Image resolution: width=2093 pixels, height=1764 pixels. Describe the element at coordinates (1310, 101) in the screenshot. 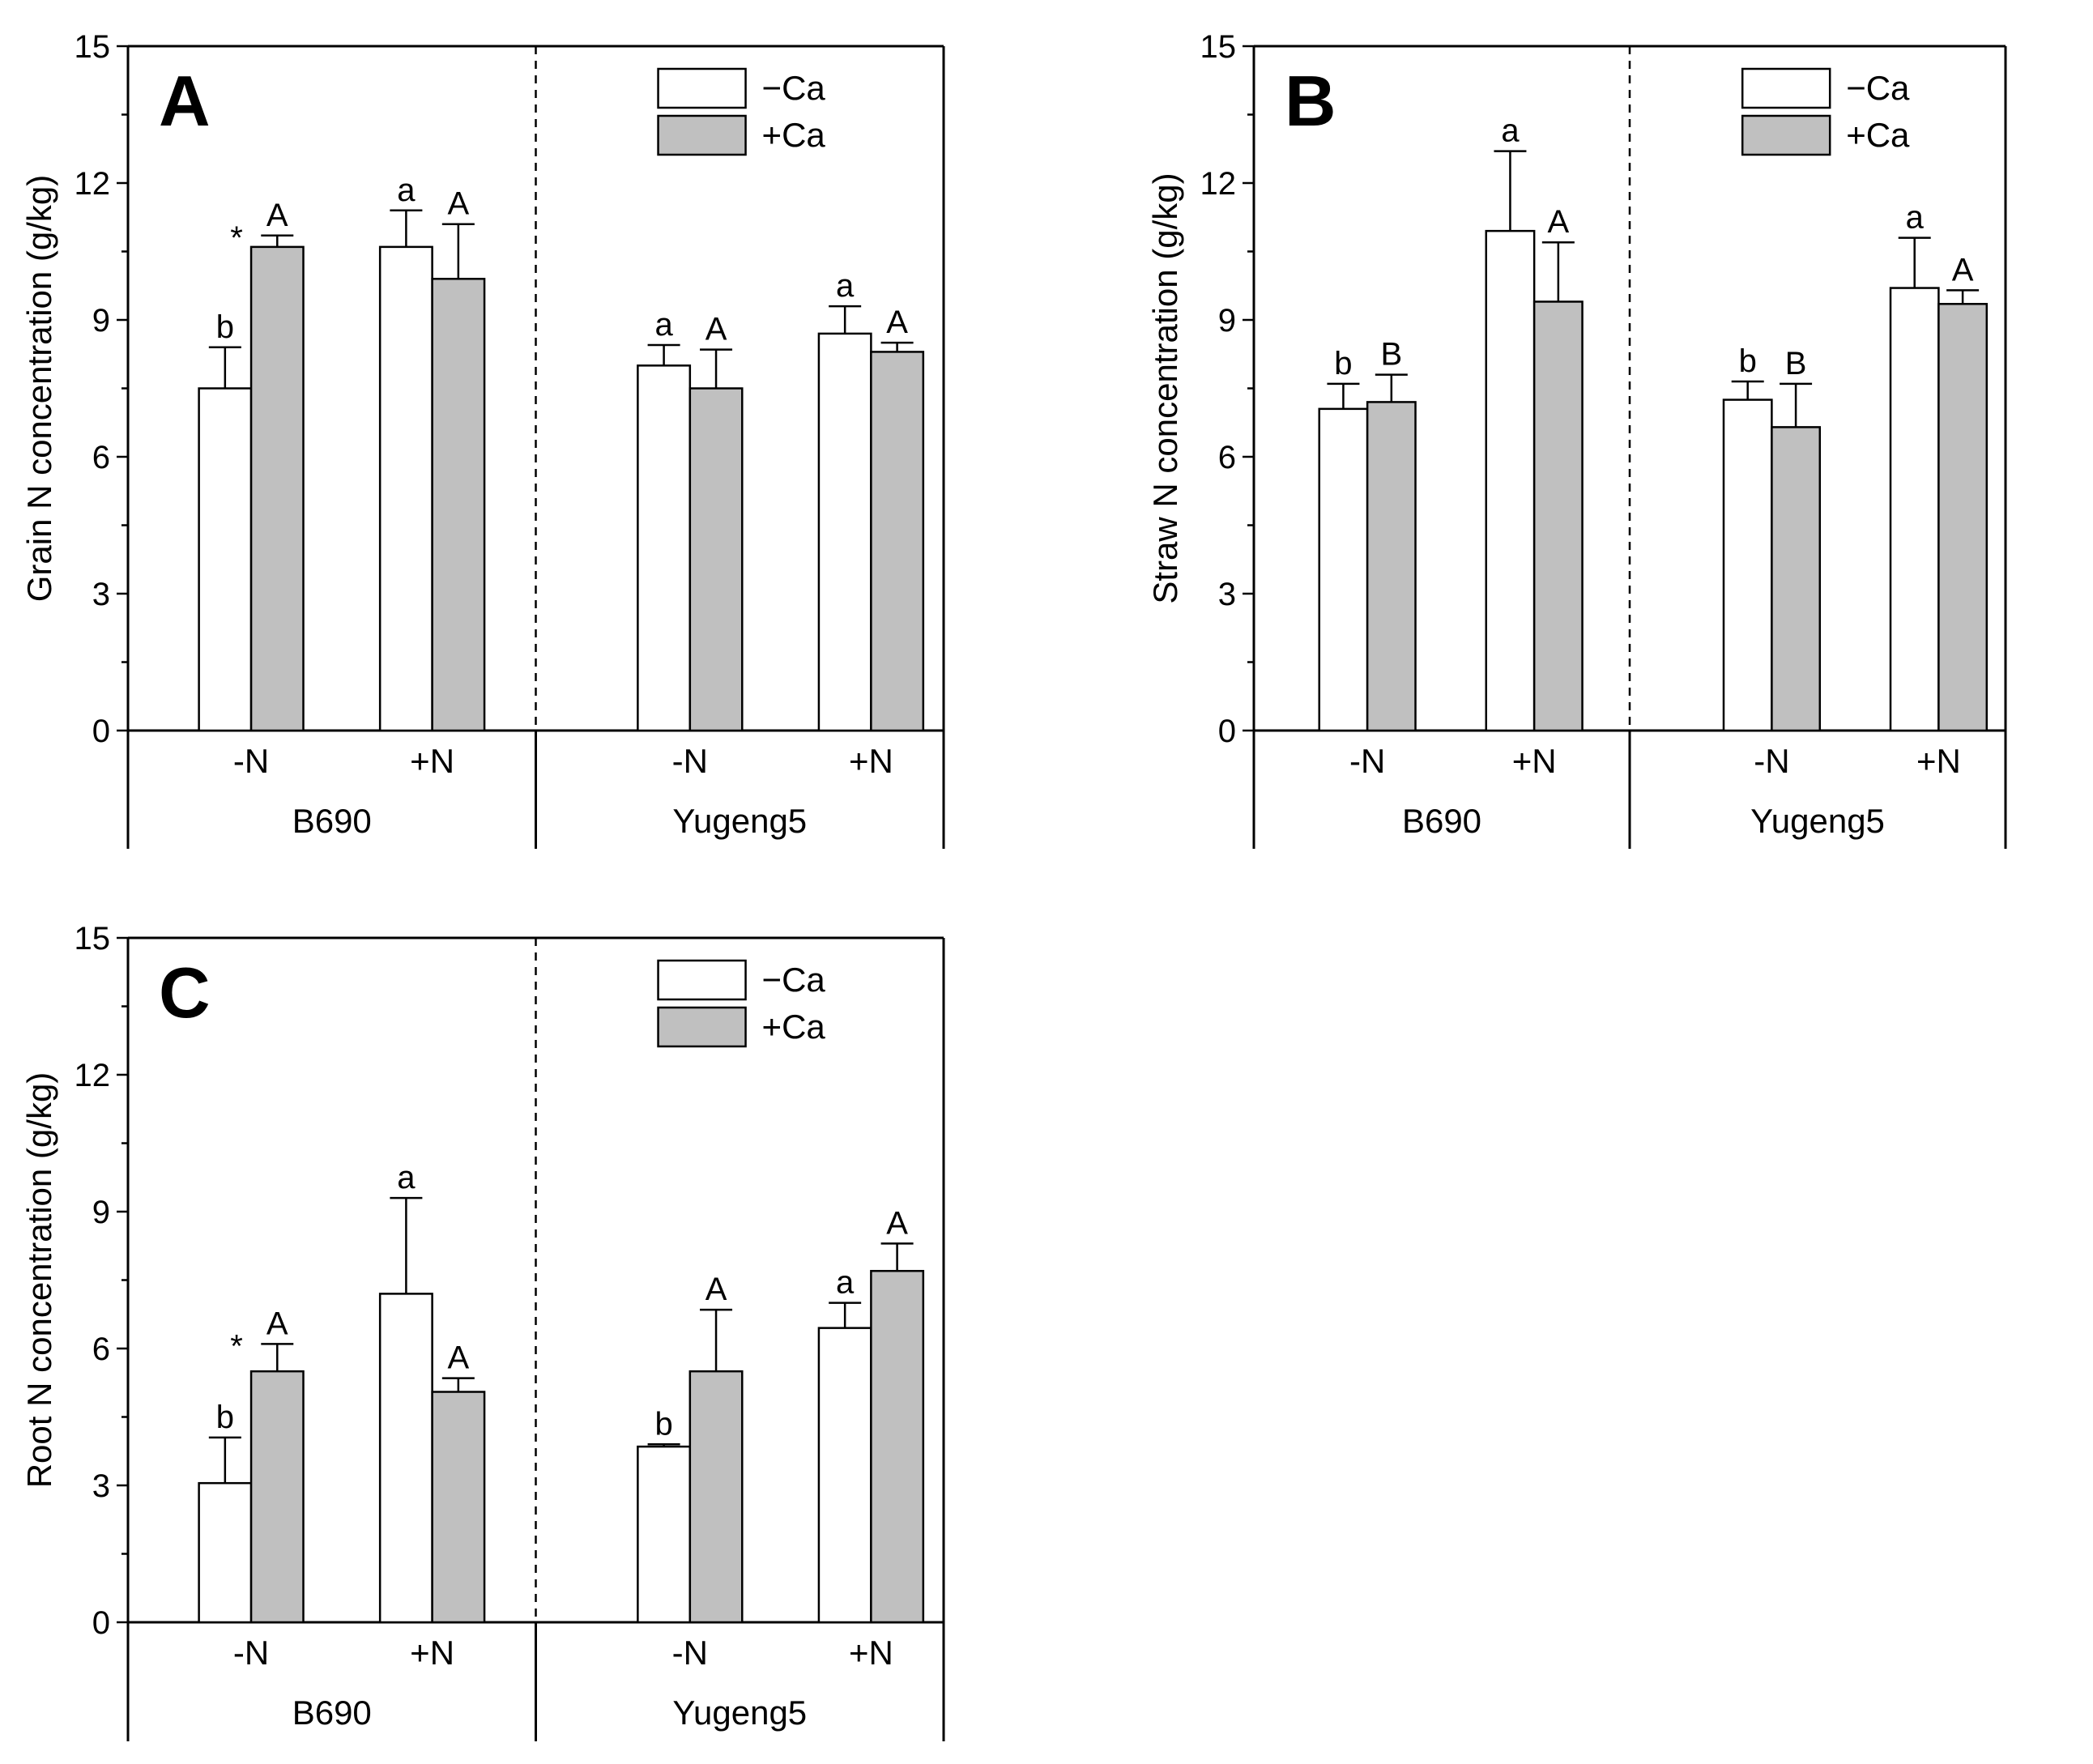

I see `panel-letter: B` at that location.